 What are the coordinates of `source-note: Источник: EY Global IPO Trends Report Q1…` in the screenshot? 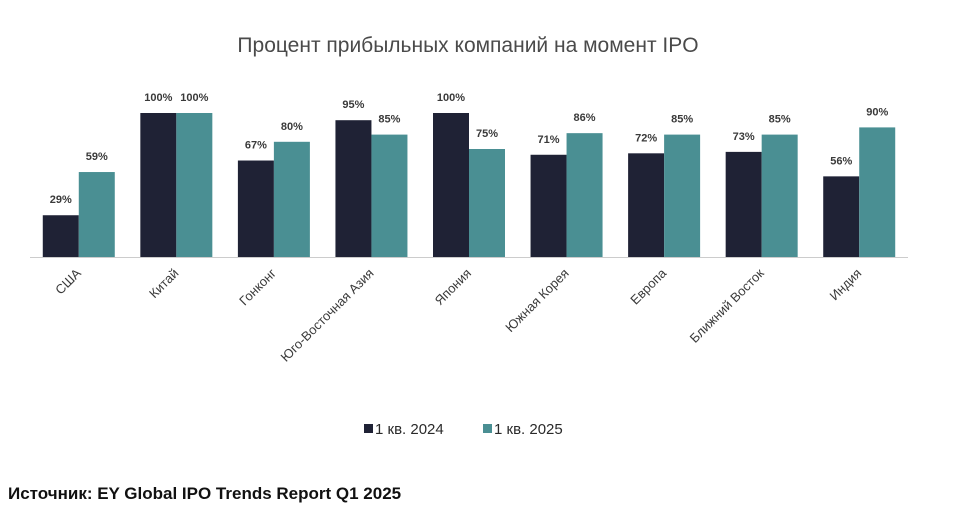 It's located at (205, 493).